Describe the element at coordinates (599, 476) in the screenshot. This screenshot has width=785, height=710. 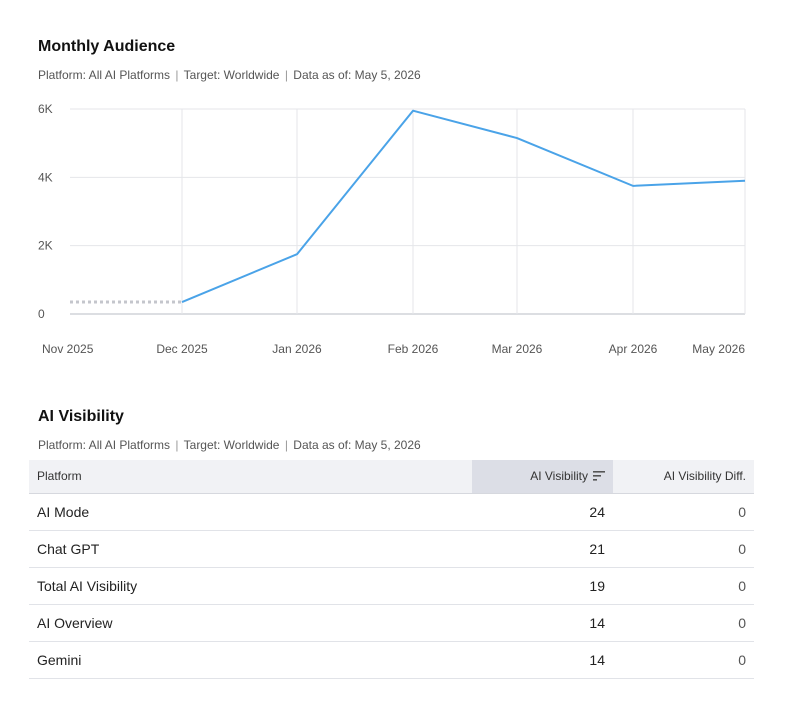
I see `sort-descending-icon` at that location.